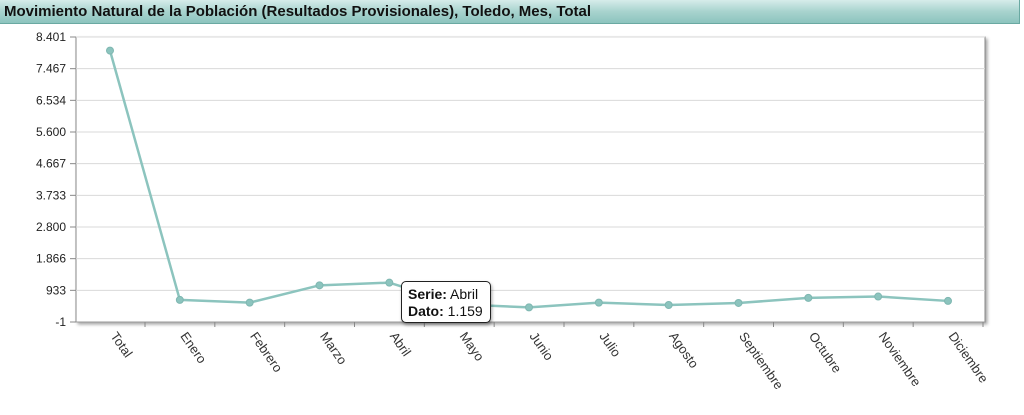 Image resolution: width=1024 pixels, height=415 pixels. What do you see at coordinates (122, 344) in the screenshot?
I see `x-category-label: Total` at bounding box center [122, 344].